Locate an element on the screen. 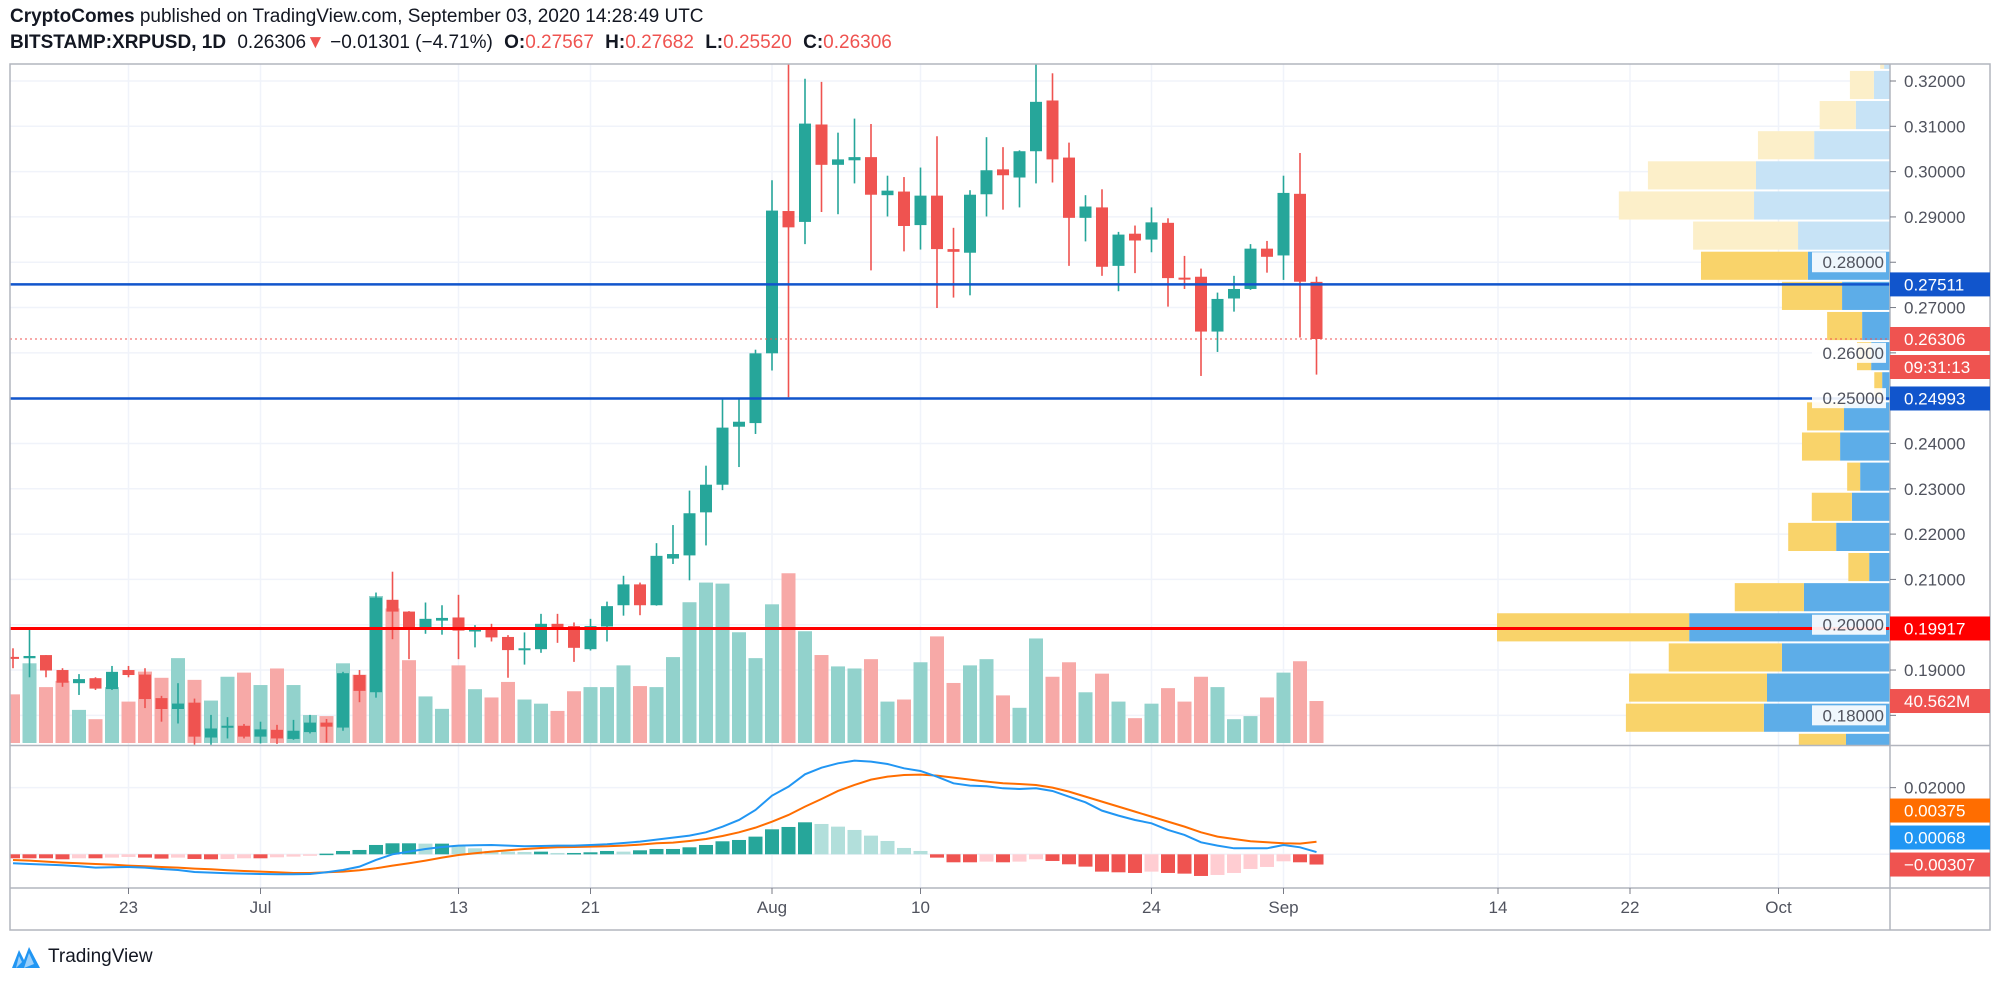  tradingview-logo: TradingView is located at coordinates (81, 957).